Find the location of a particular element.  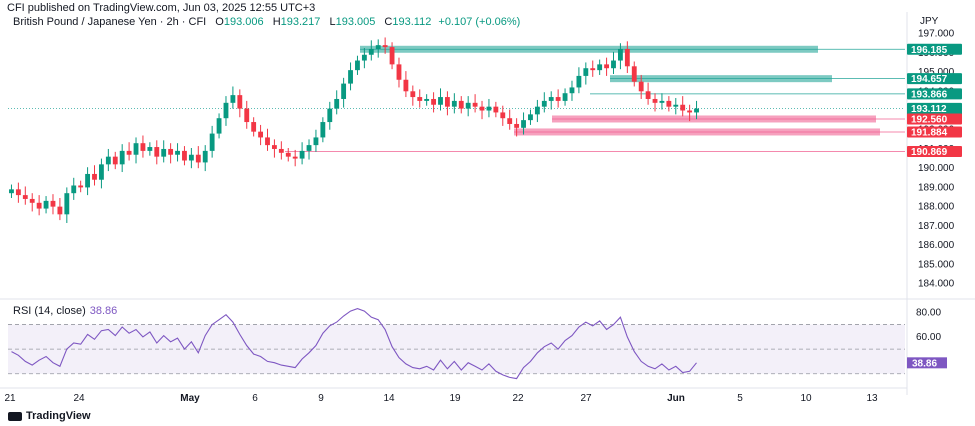

rsi-legend: RSI (14, close) 38.86 is located at coordinates (65, 311).